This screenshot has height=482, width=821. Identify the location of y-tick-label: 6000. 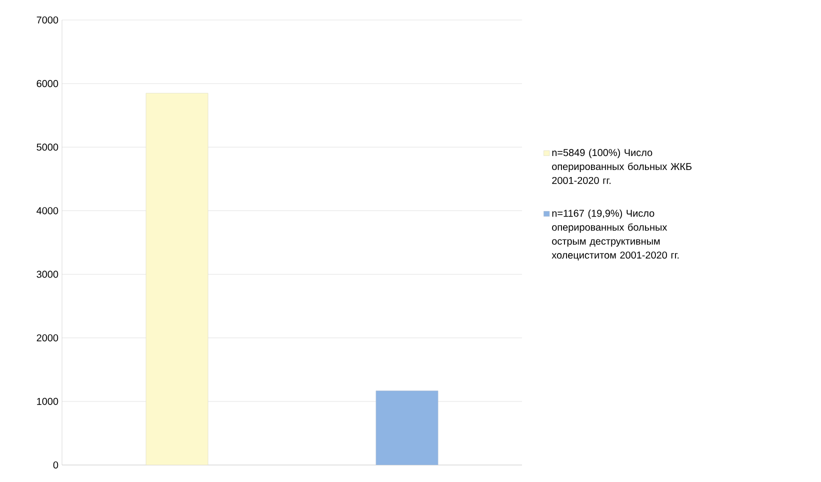
(47, 84).